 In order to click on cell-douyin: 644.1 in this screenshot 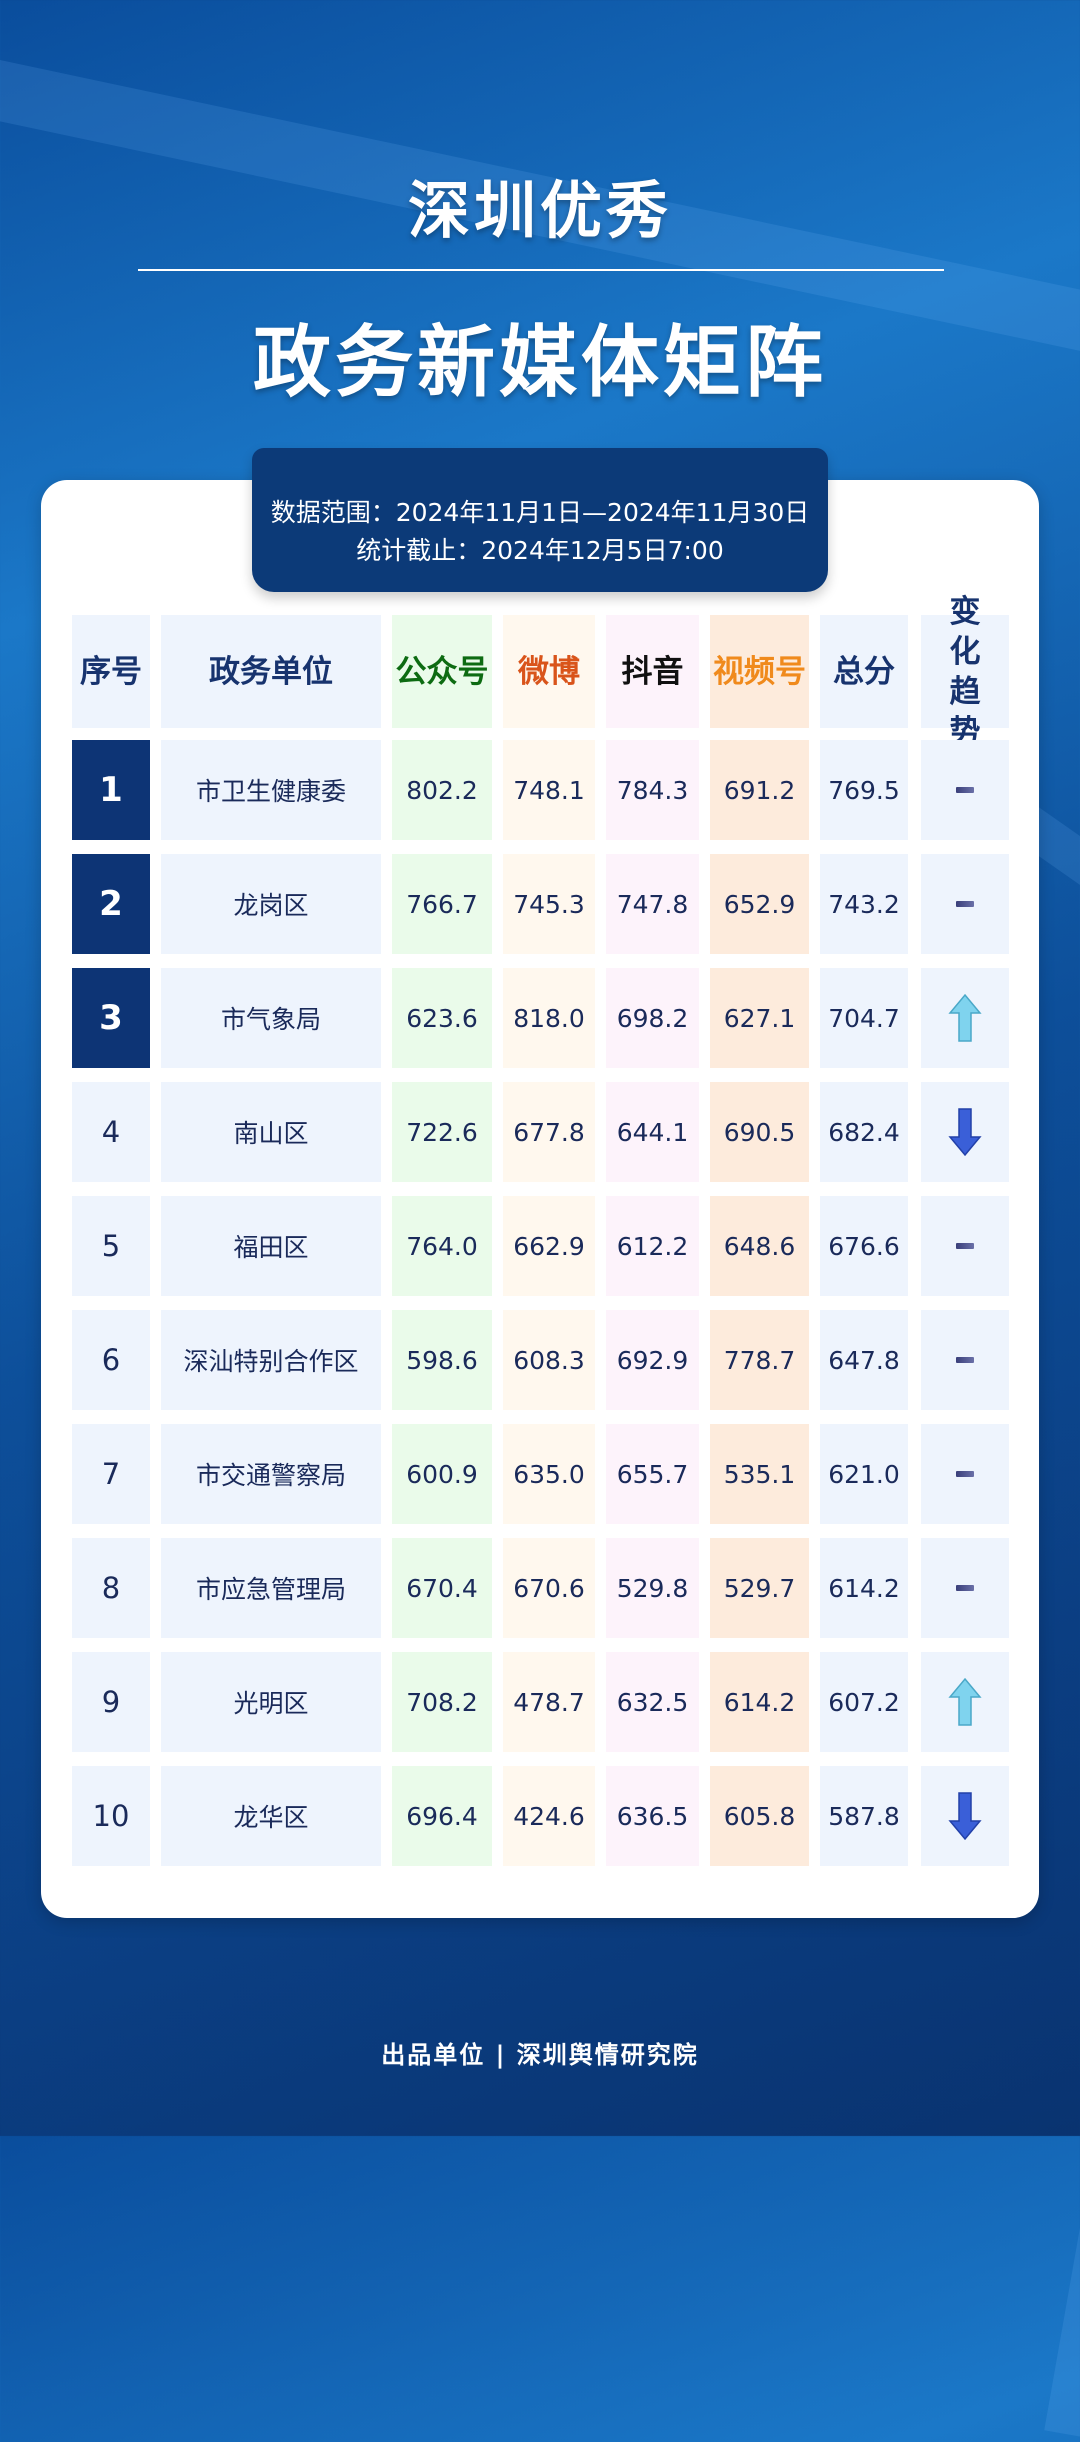, I will do `click(652, 1132)`.